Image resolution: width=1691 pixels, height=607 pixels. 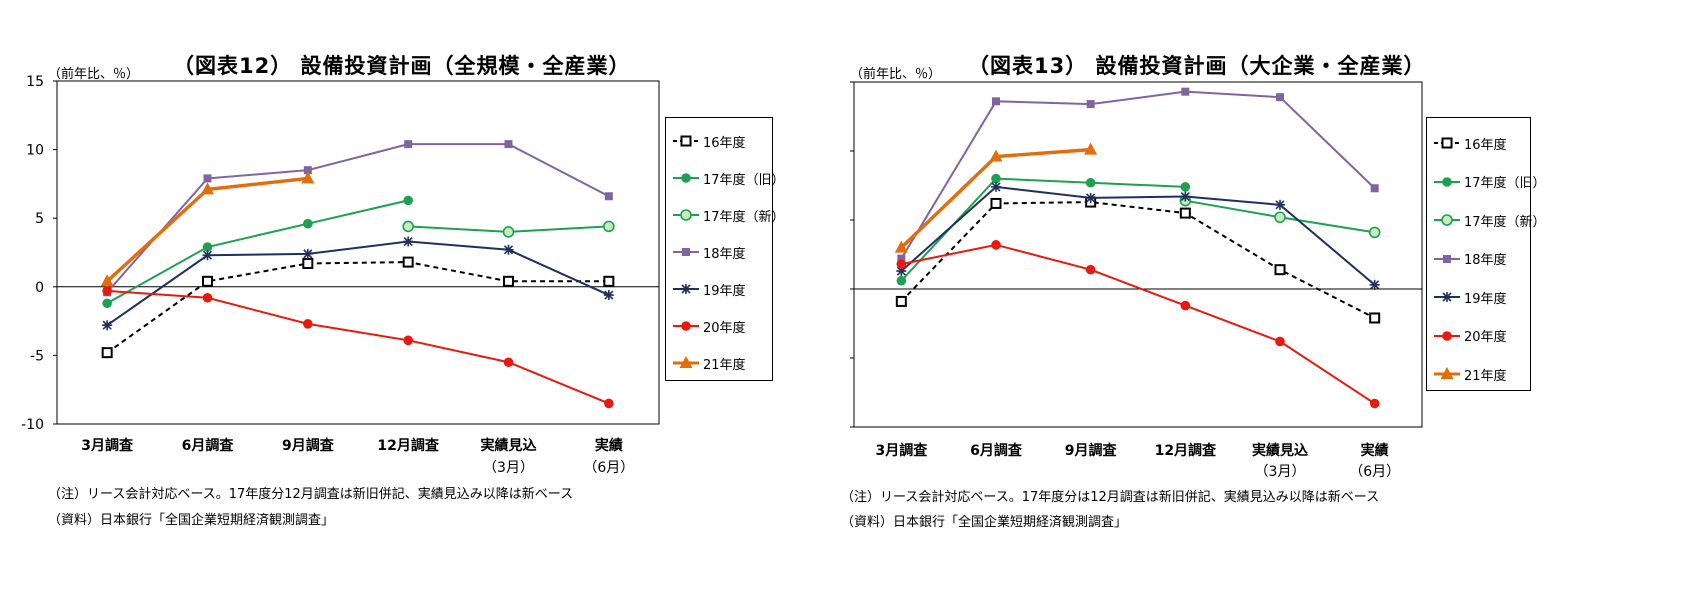 I want to click on x-tick-label: 3月調査, so click(x=901, y=450).